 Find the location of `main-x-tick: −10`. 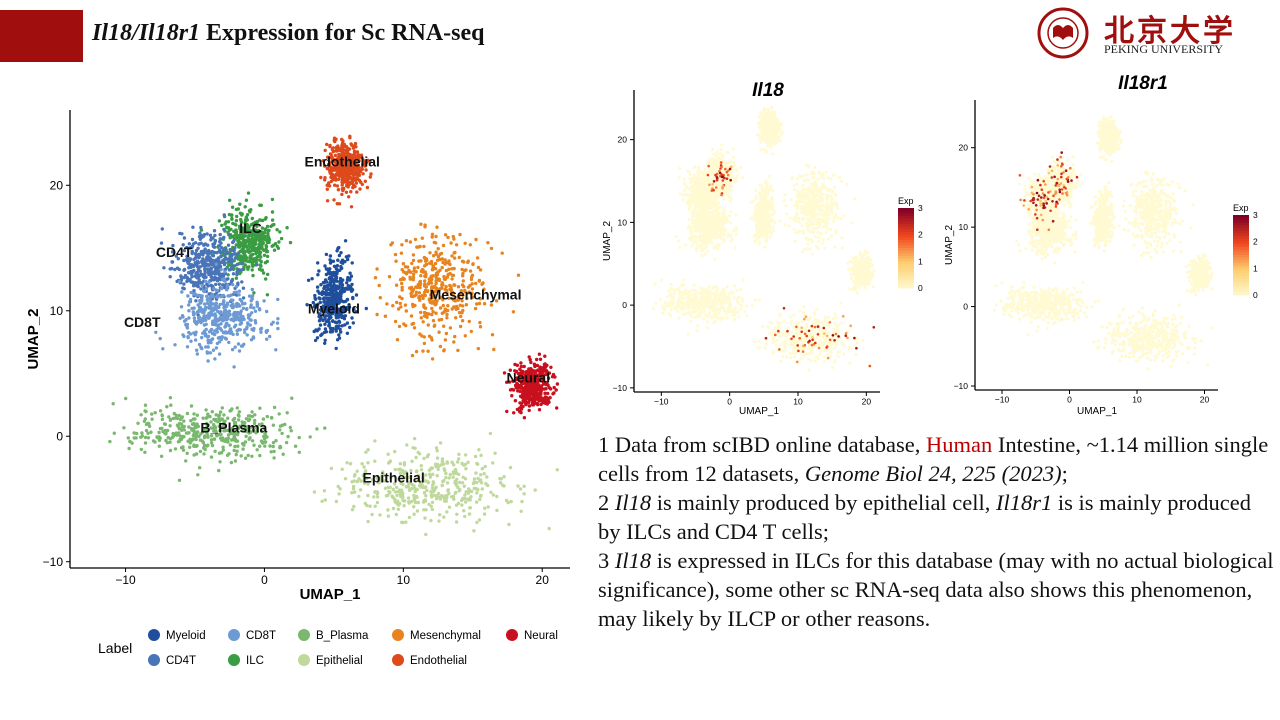

main-x-tick: −10 is located at coordinates (125, 580).